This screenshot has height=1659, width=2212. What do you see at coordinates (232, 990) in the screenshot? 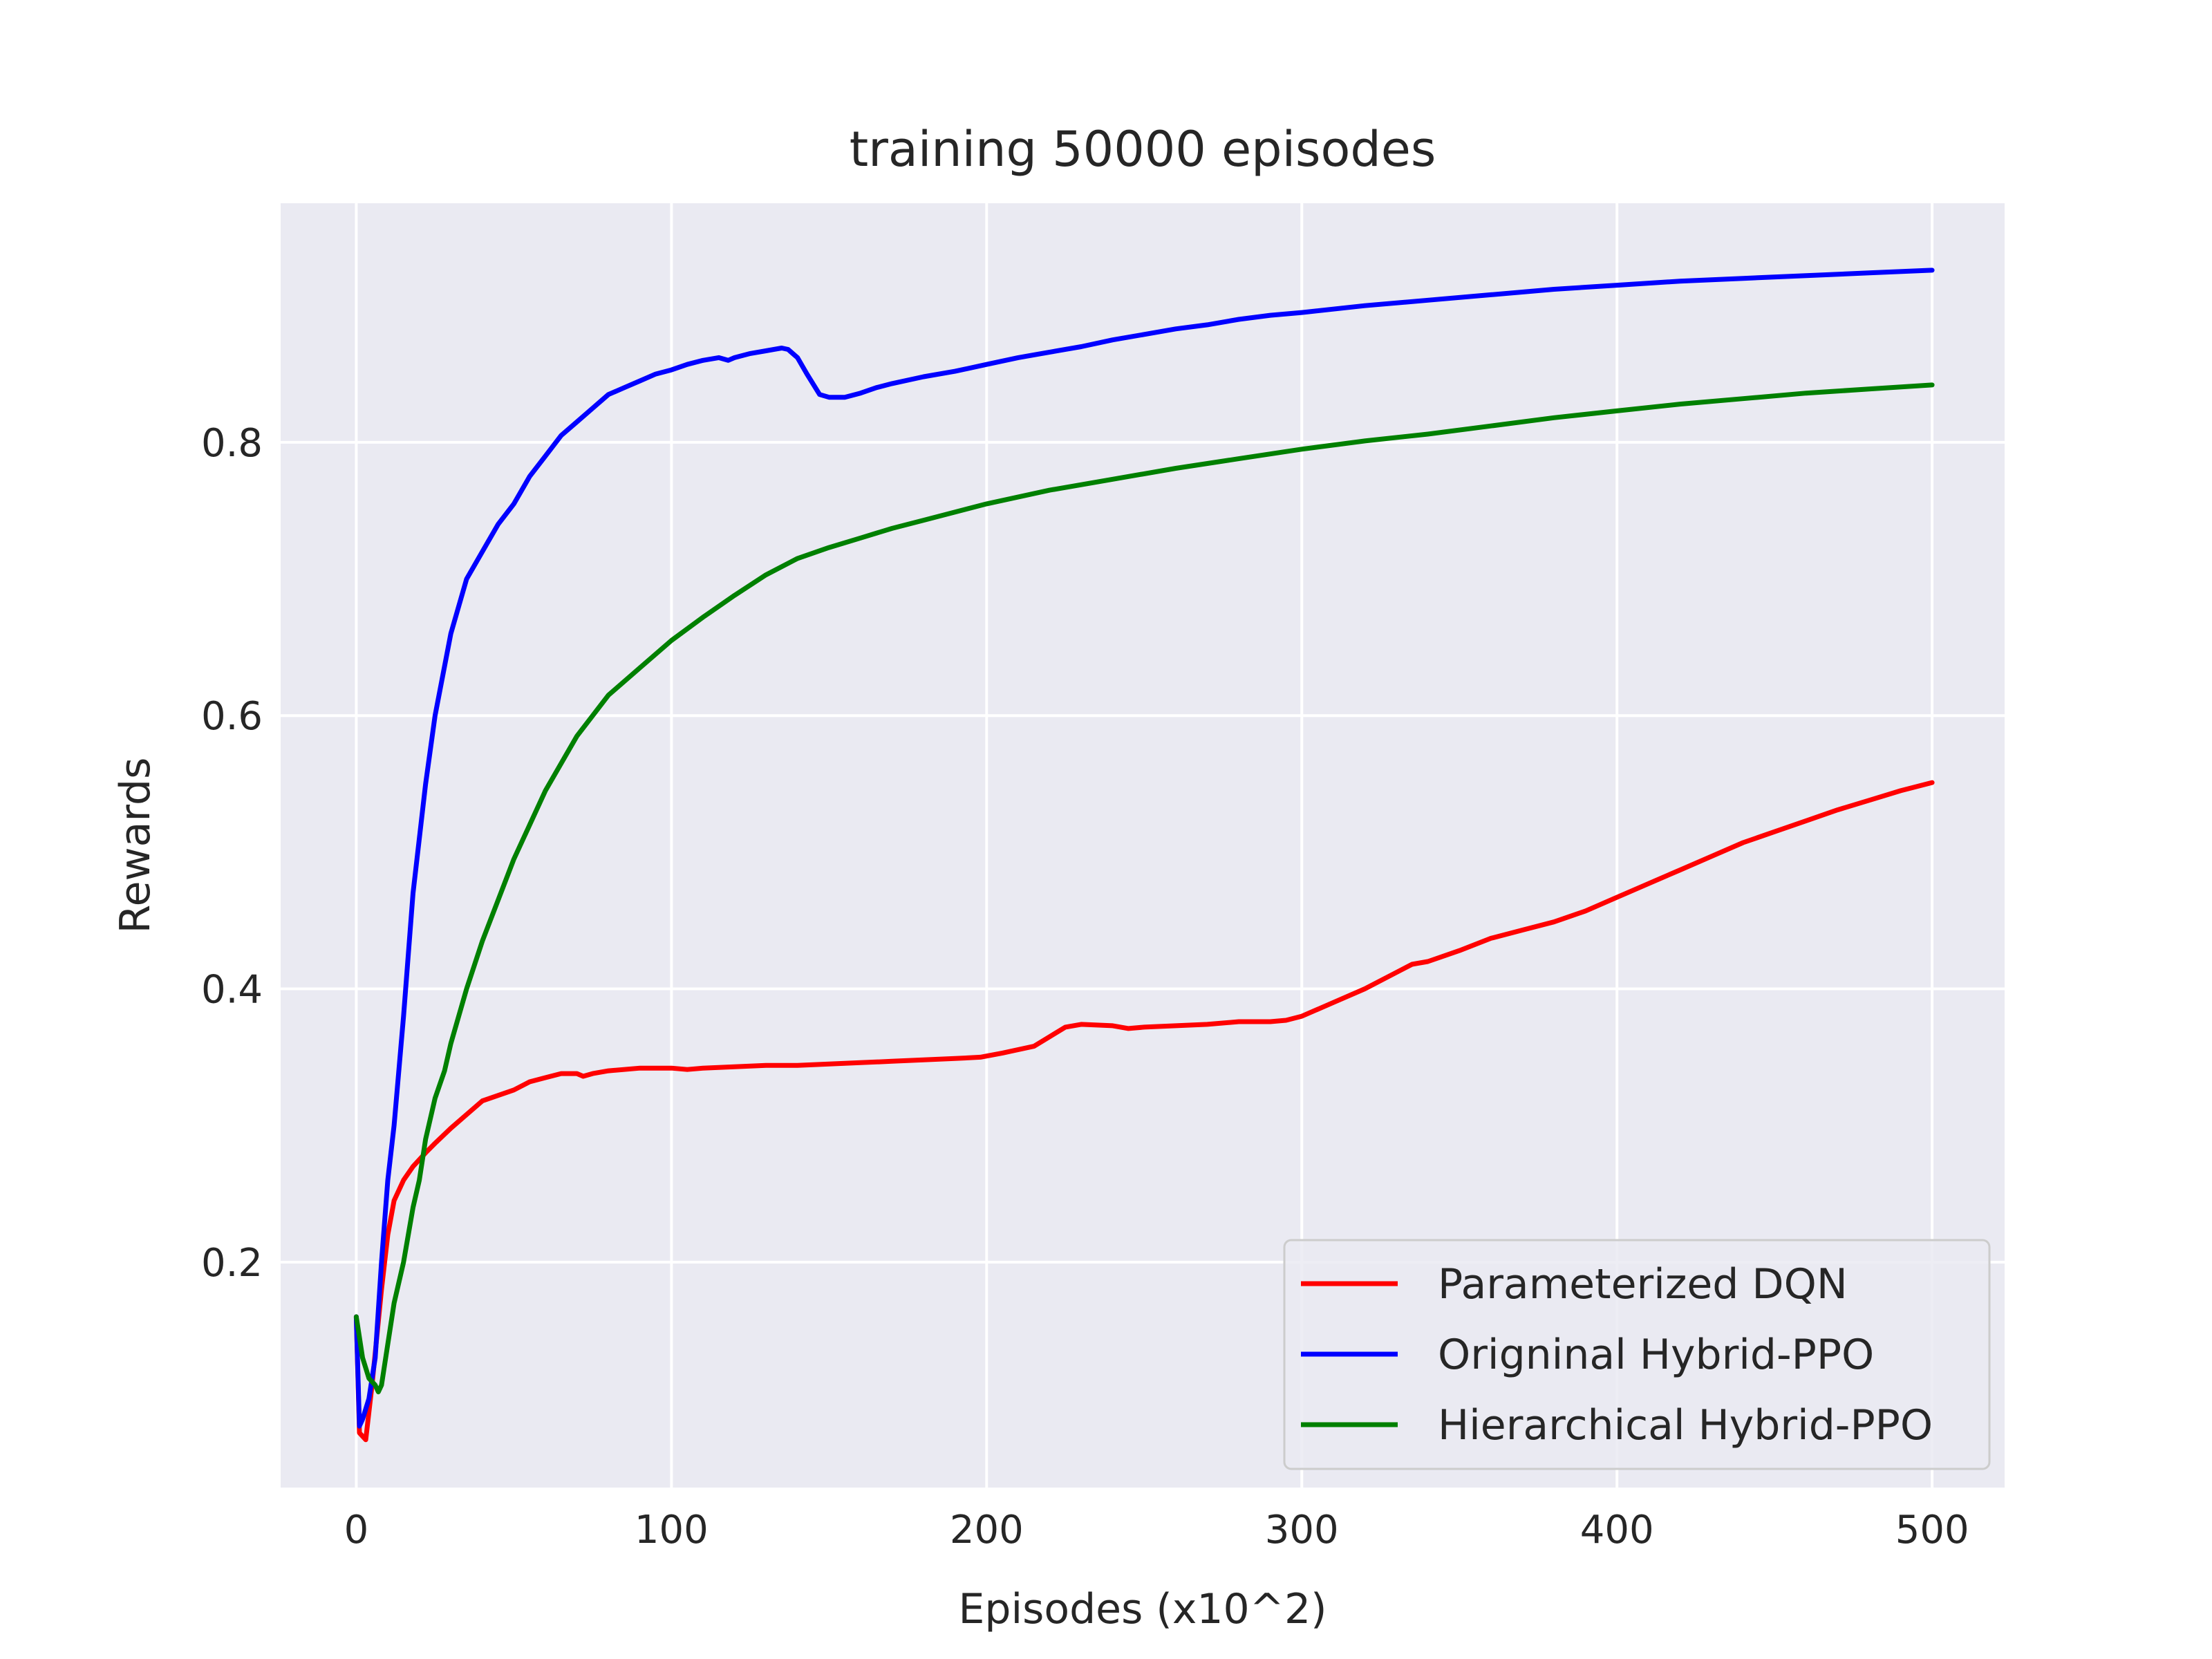
I see `y-tick-label: 0.4` at bounding box center [232, 990].